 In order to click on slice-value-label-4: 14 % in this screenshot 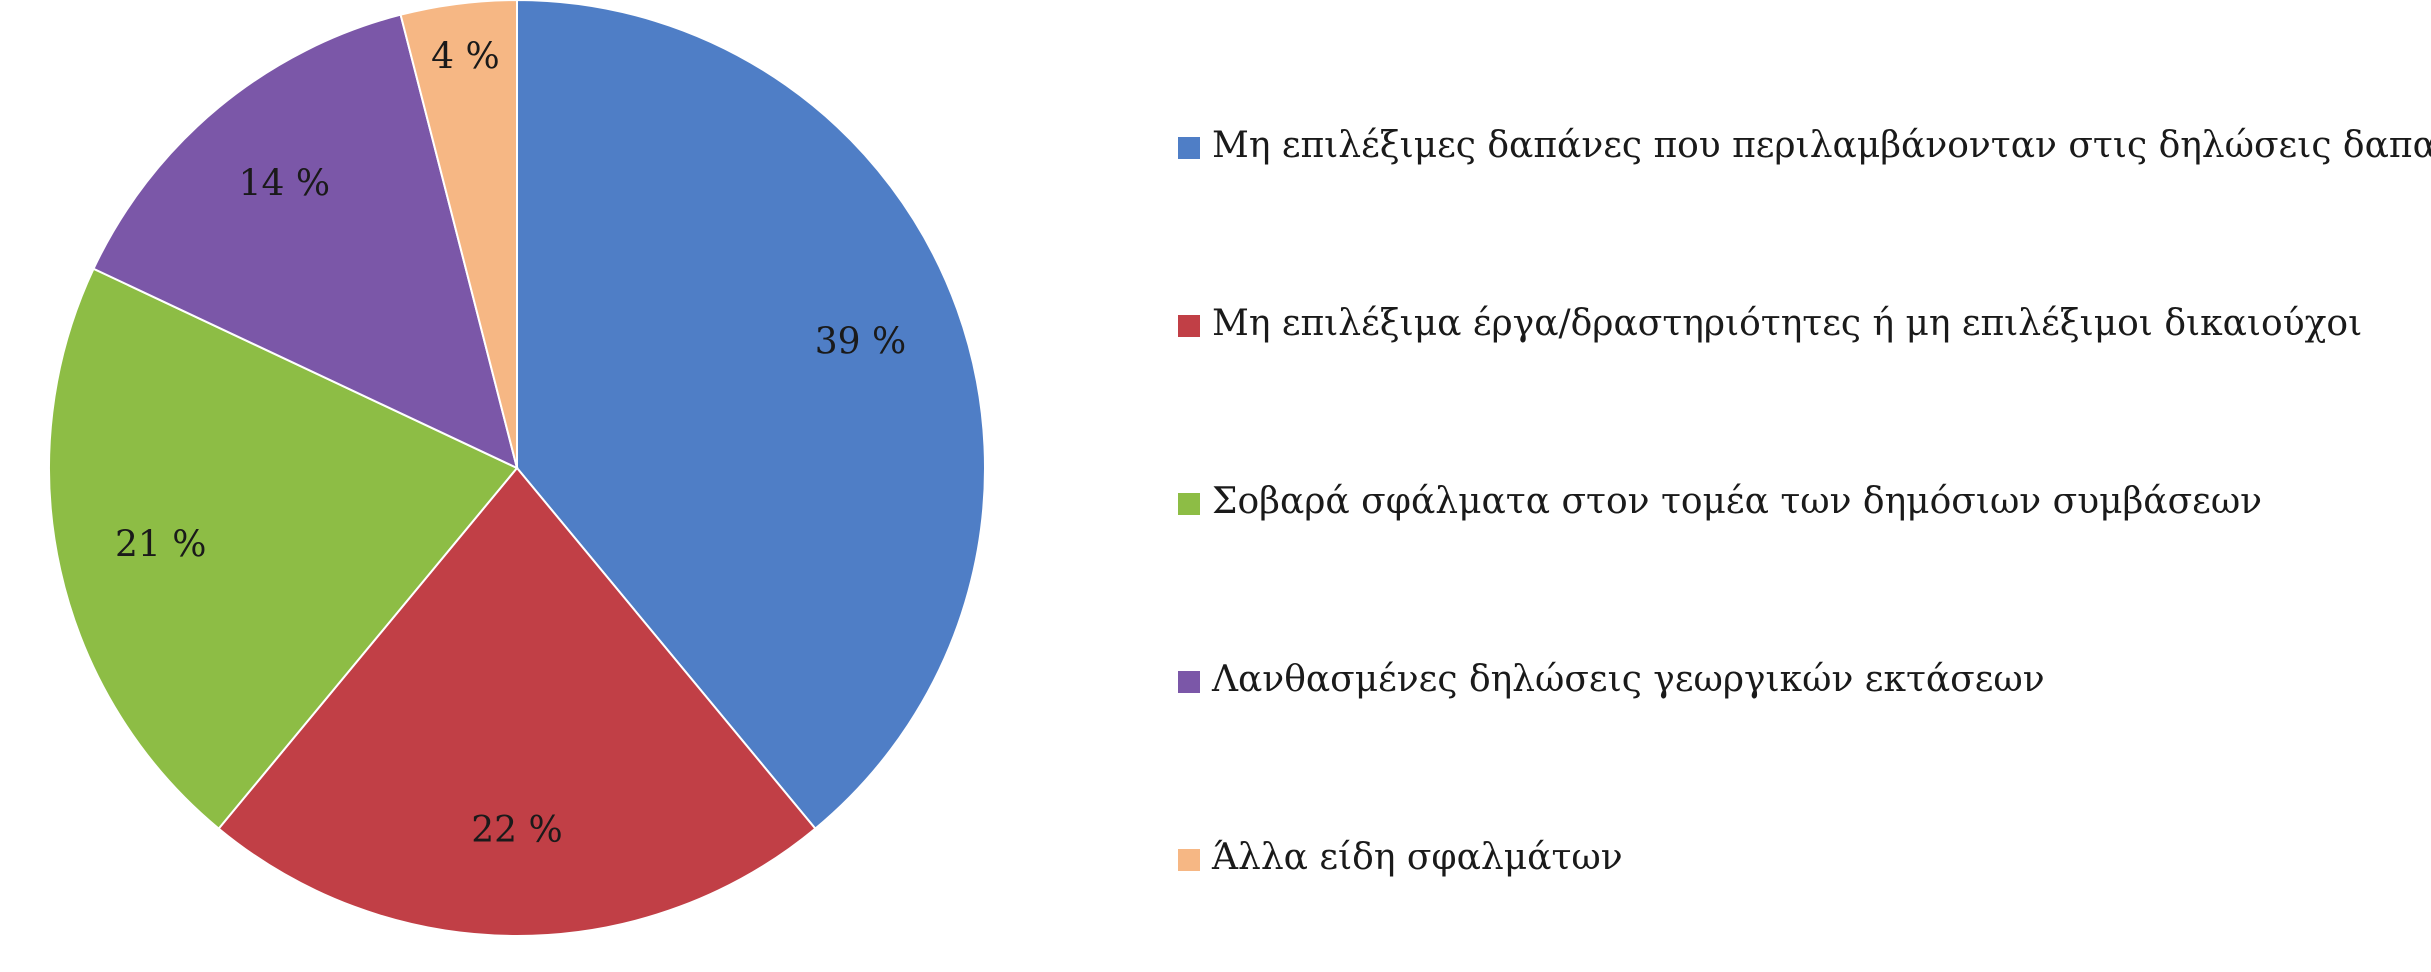, I will do `click(284, 184)`.